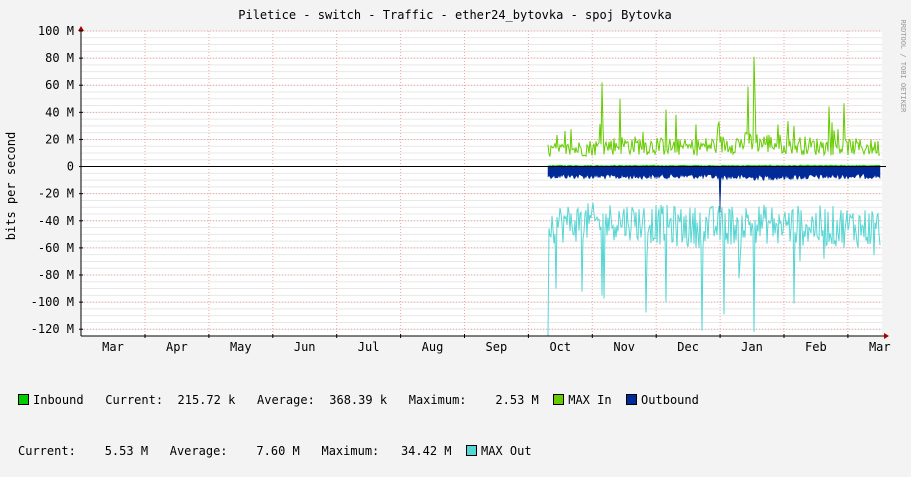 Image resolution: width=911 pixels, height=477 pixels. What do you see at coordinates (83, 451) in the screenshot?
I see `legend-outbound-current: Current: 5.53 M` at bounding box center [83, 451].